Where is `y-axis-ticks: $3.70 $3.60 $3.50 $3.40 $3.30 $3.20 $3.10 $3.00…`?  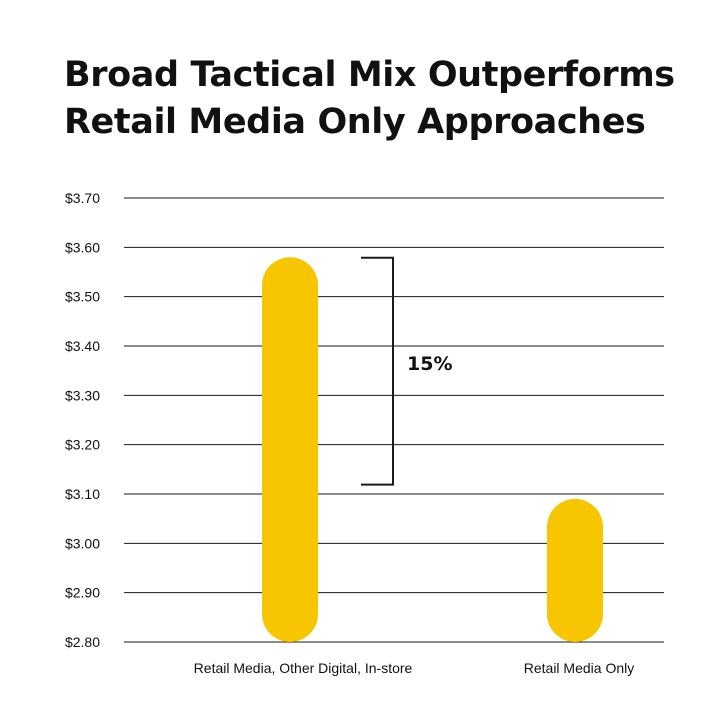
y-axis-ticks: $3.70 $3.60 $3.50 $3.40 $3.30 $3.20 $3.10 $3.00… is located at coordinates (82, 420).